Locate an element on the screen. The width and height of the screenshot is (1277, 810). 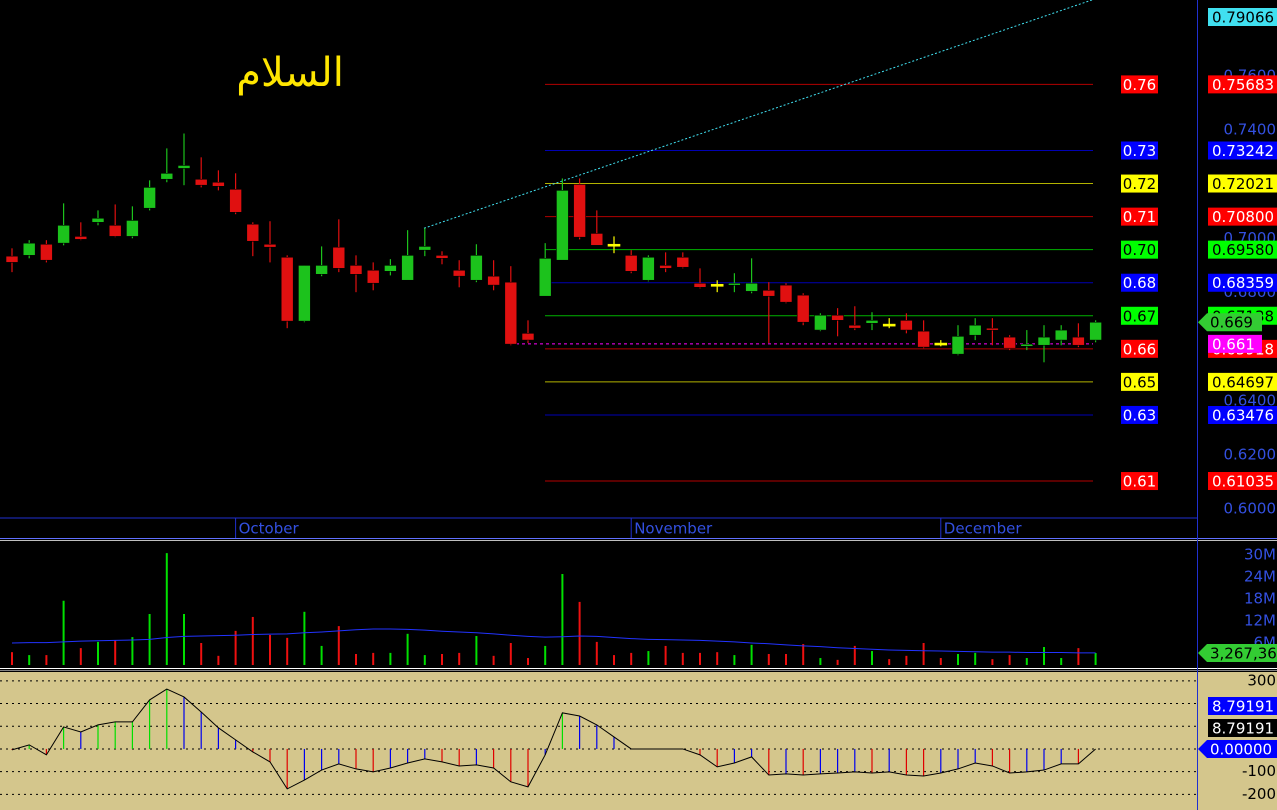
fib-label: 0.65 is located at coordinates (1139, 382).